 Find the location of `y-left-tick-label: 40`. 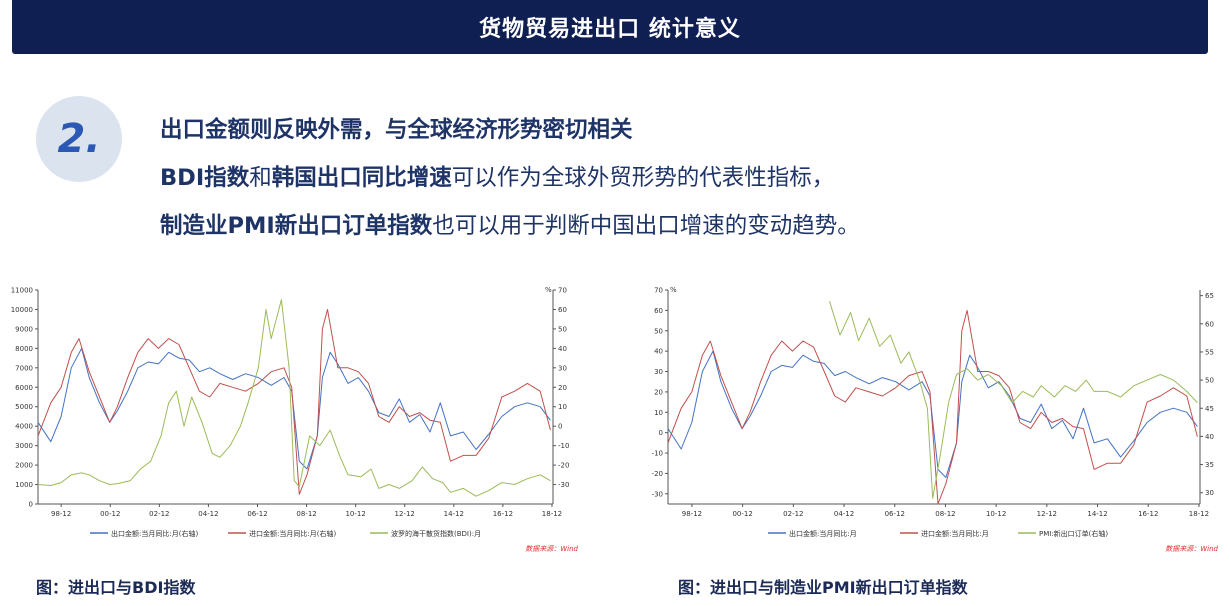

y-left-tick-label: 40 is located at coordinates (658, 352).